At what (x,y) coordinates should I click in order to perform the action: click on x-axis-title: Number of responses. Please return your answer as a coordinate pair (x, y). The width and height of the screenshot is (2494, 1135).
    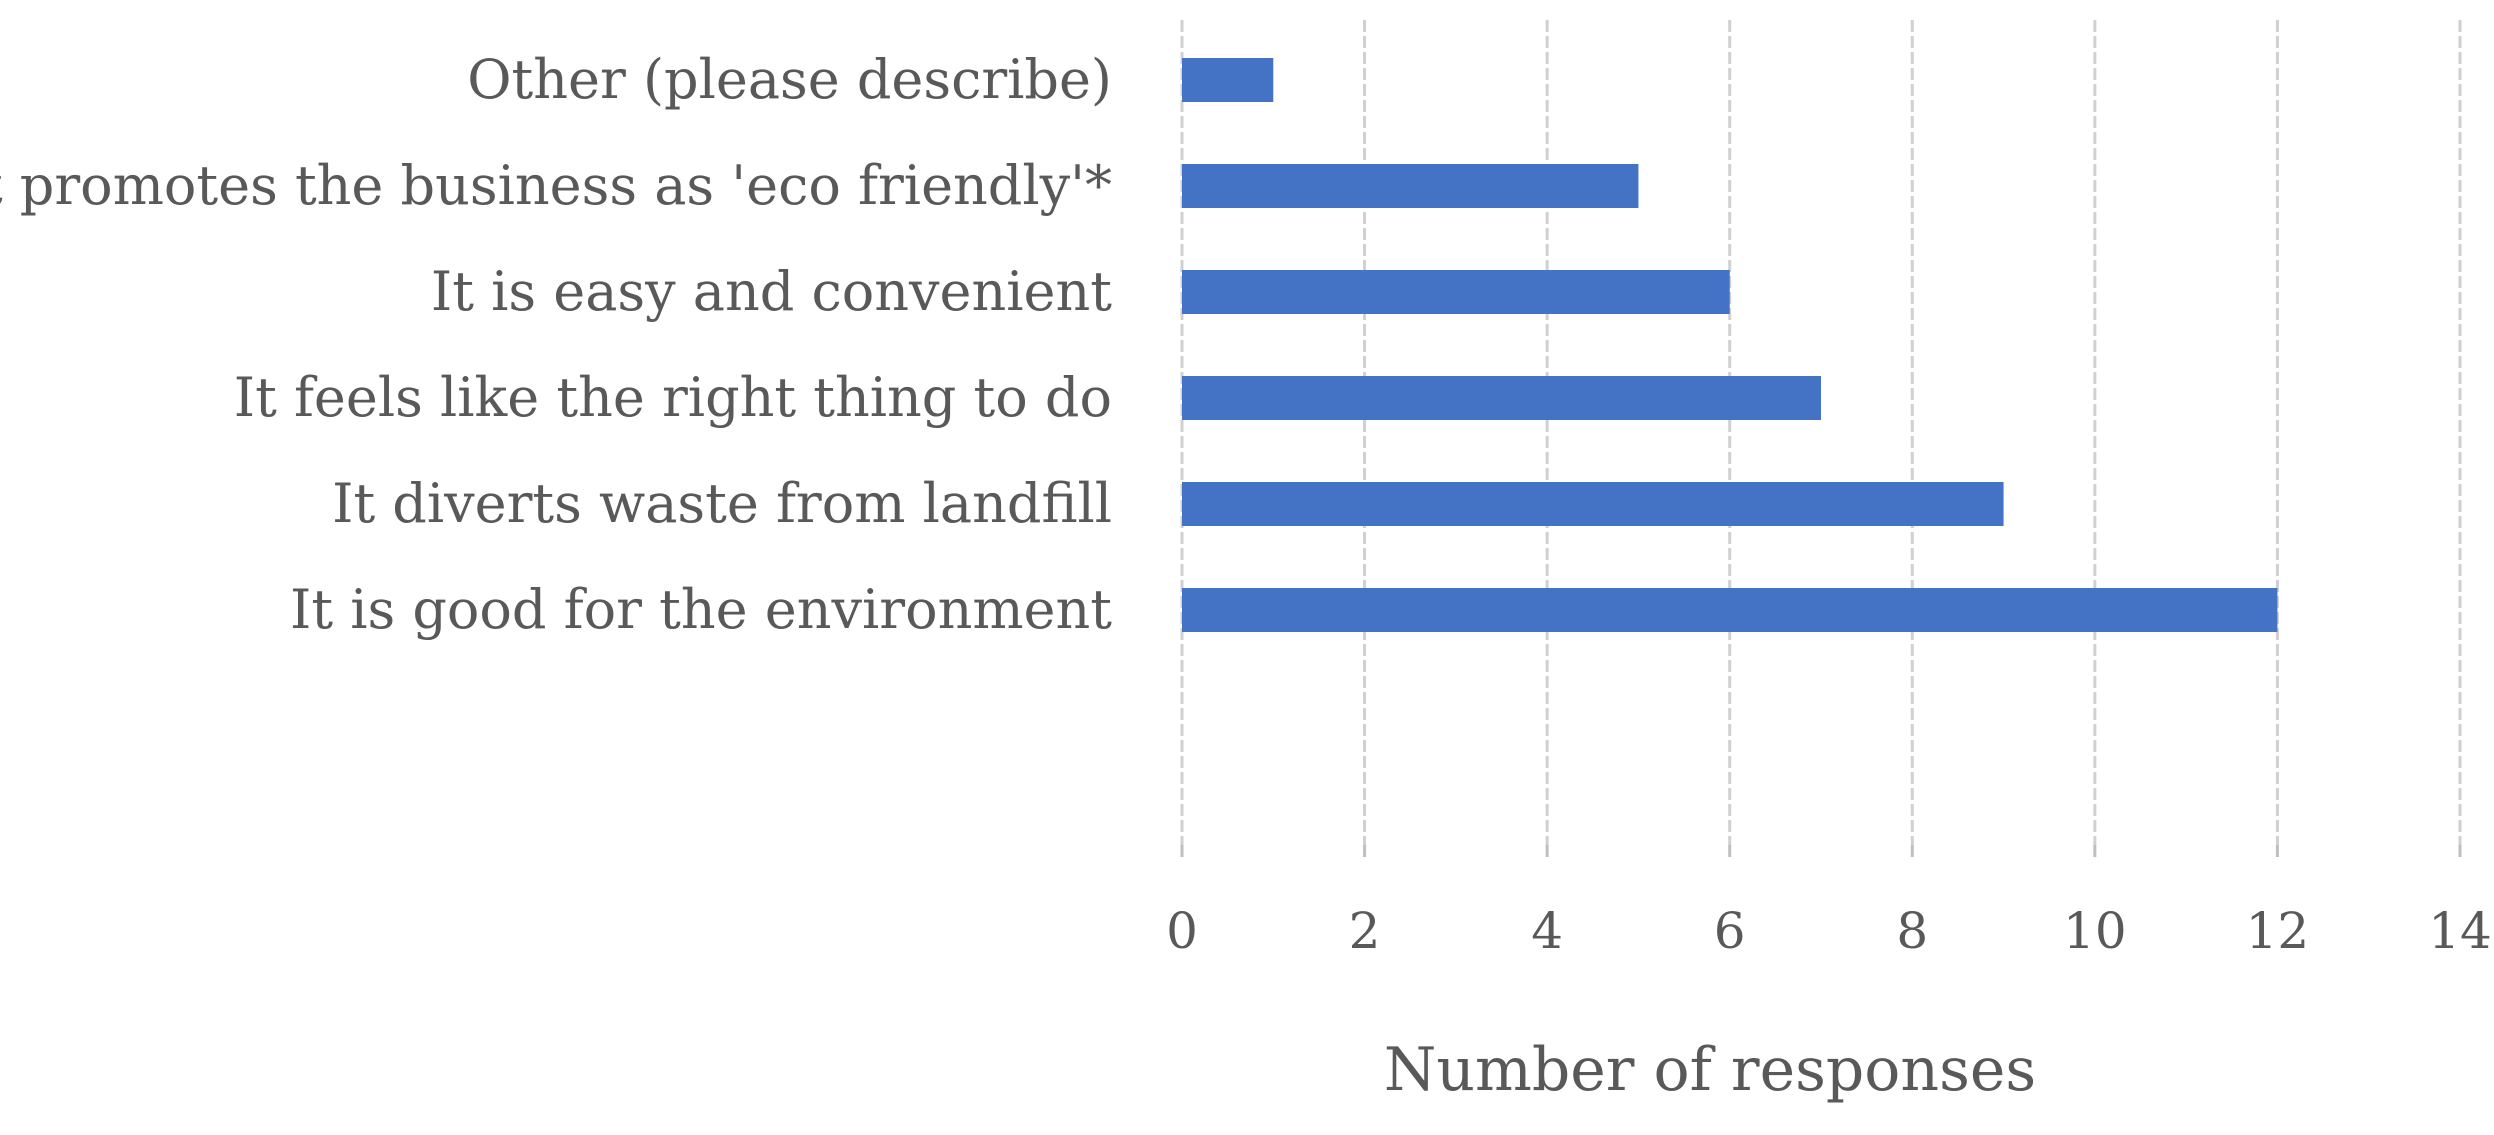
    Looking at the image, I should click on (1710, 1070).